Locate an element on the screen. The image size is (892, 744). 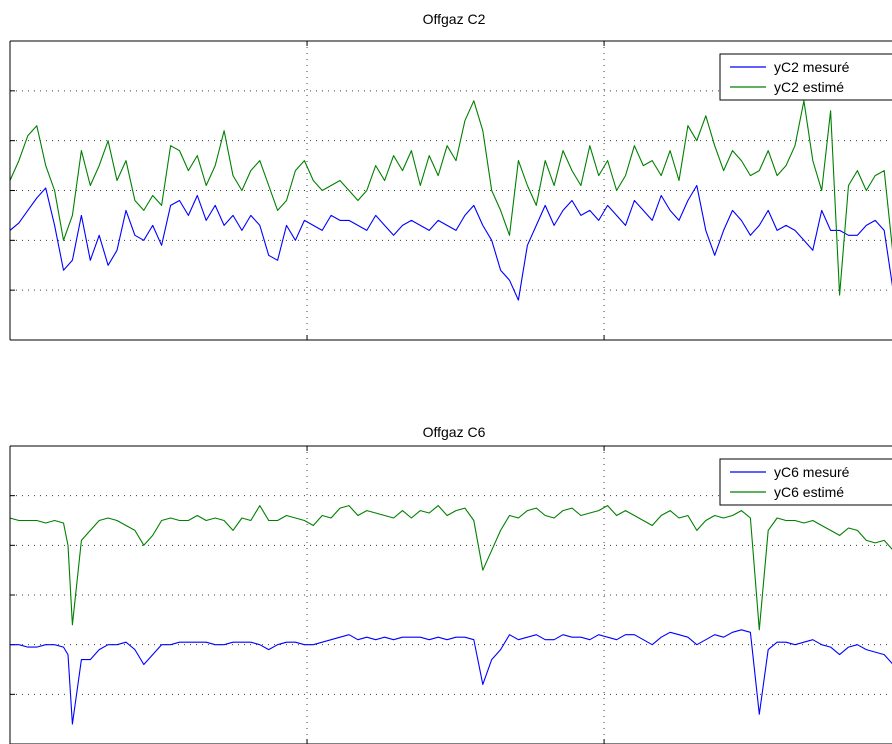
chart-title: Offgaz C2 is located at coordinates (454, 19).